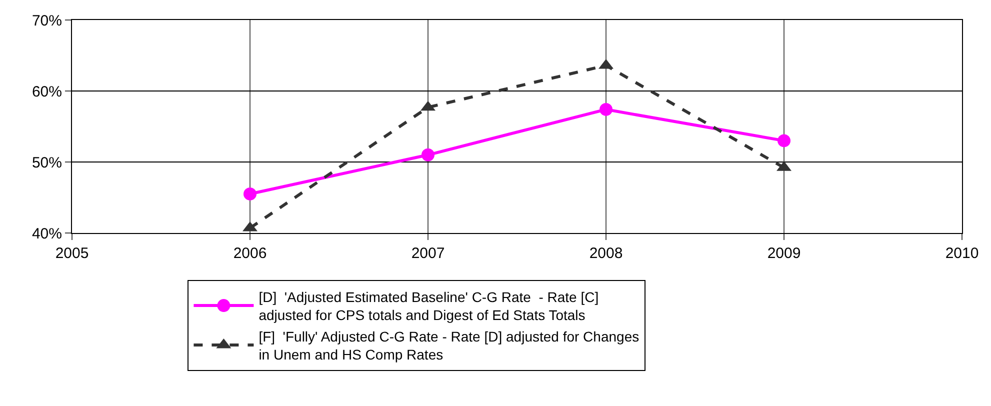 This screenshot has width=991, height=406. I want to click on legend-label: [F] 'Fully' Adjusted C-G Rate - Rate [D] adjusted for Changes in Unem and HS Comp Rates, so click(449, 345).